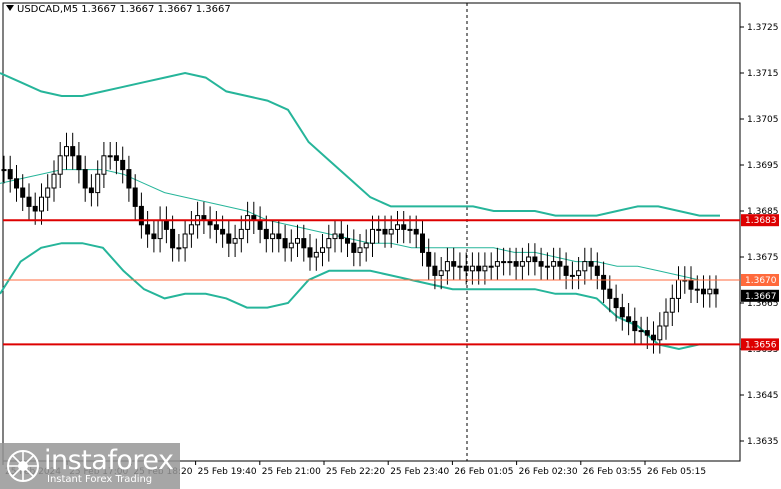  What do you see at coordinates (227, 472) in the screenshot?
I see `x-tick-label: 25 Feb 19:40` at bounding box center [227, 472].